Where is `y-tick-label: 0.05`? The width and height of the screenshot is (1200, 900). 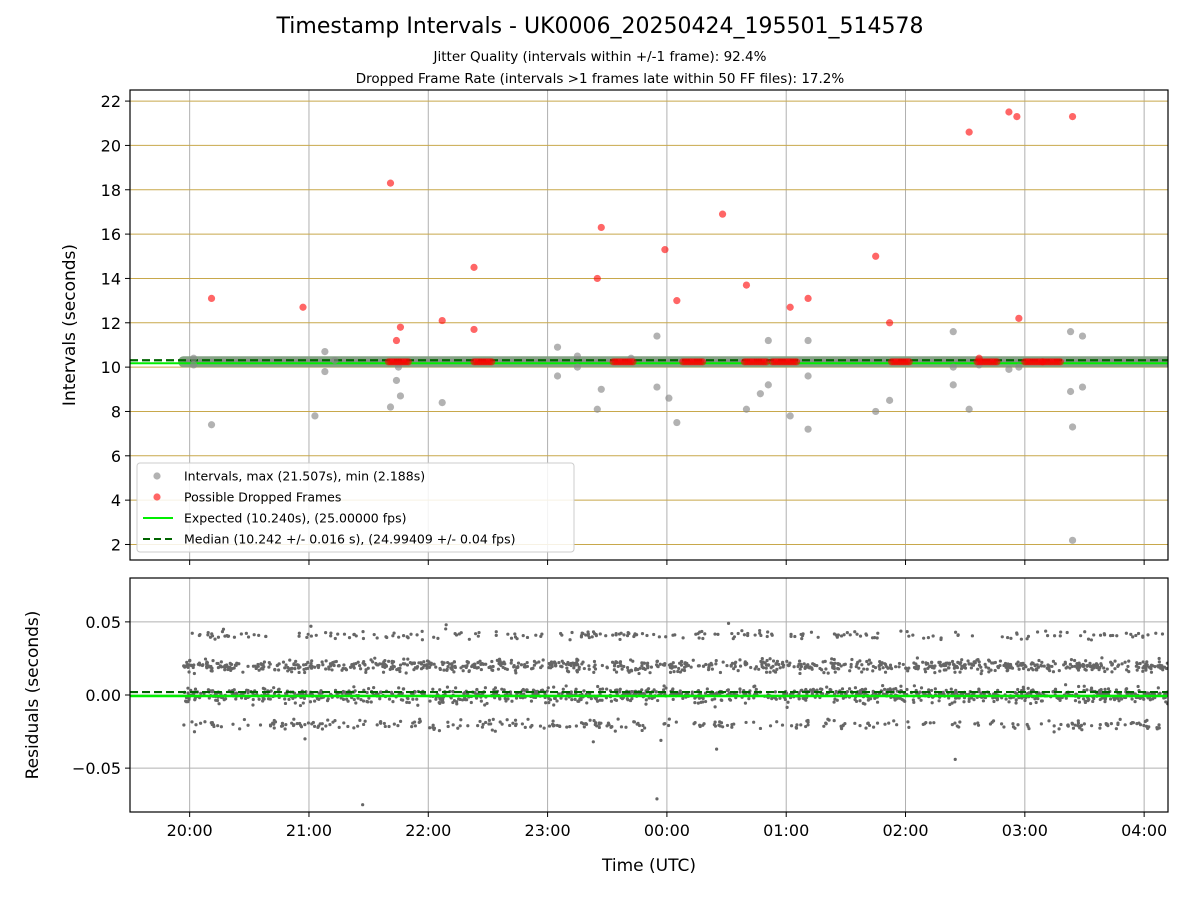 y-tick-label: 0.05 is located at coordinates (103, 622).